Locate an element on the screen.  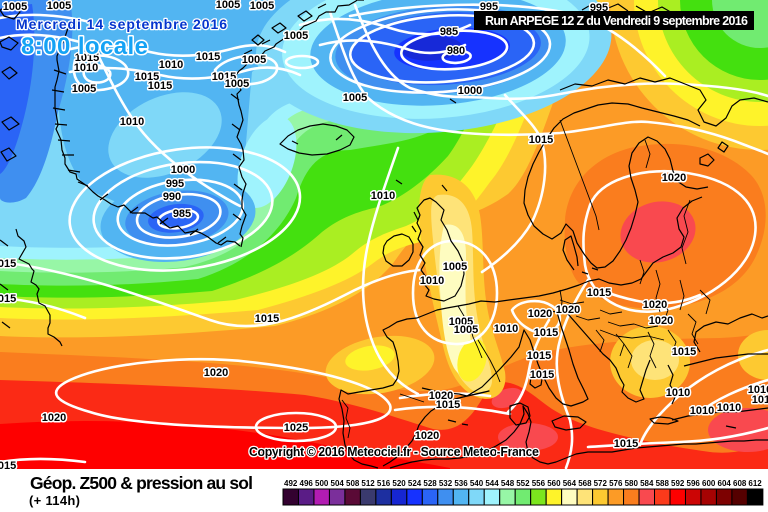
svg-text: 524 is located at coordinates (415, 483).